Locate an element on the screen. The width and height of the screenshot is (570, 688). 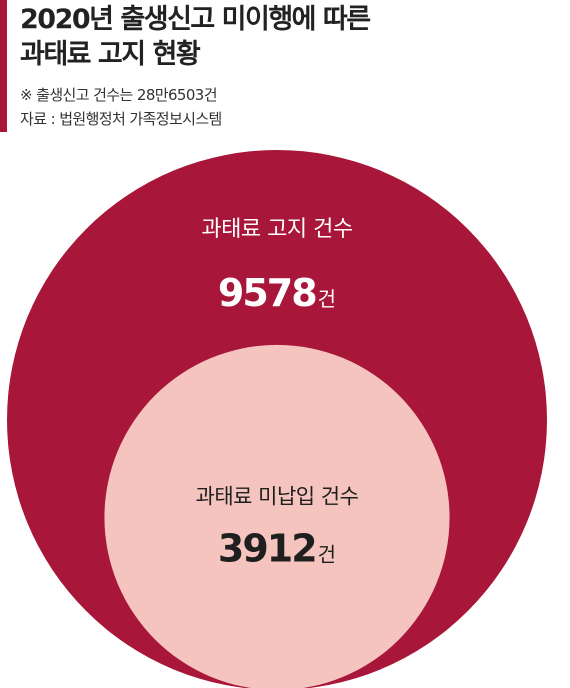
outer-circle-value: 9578 건 is located at coordinates (277, 293).